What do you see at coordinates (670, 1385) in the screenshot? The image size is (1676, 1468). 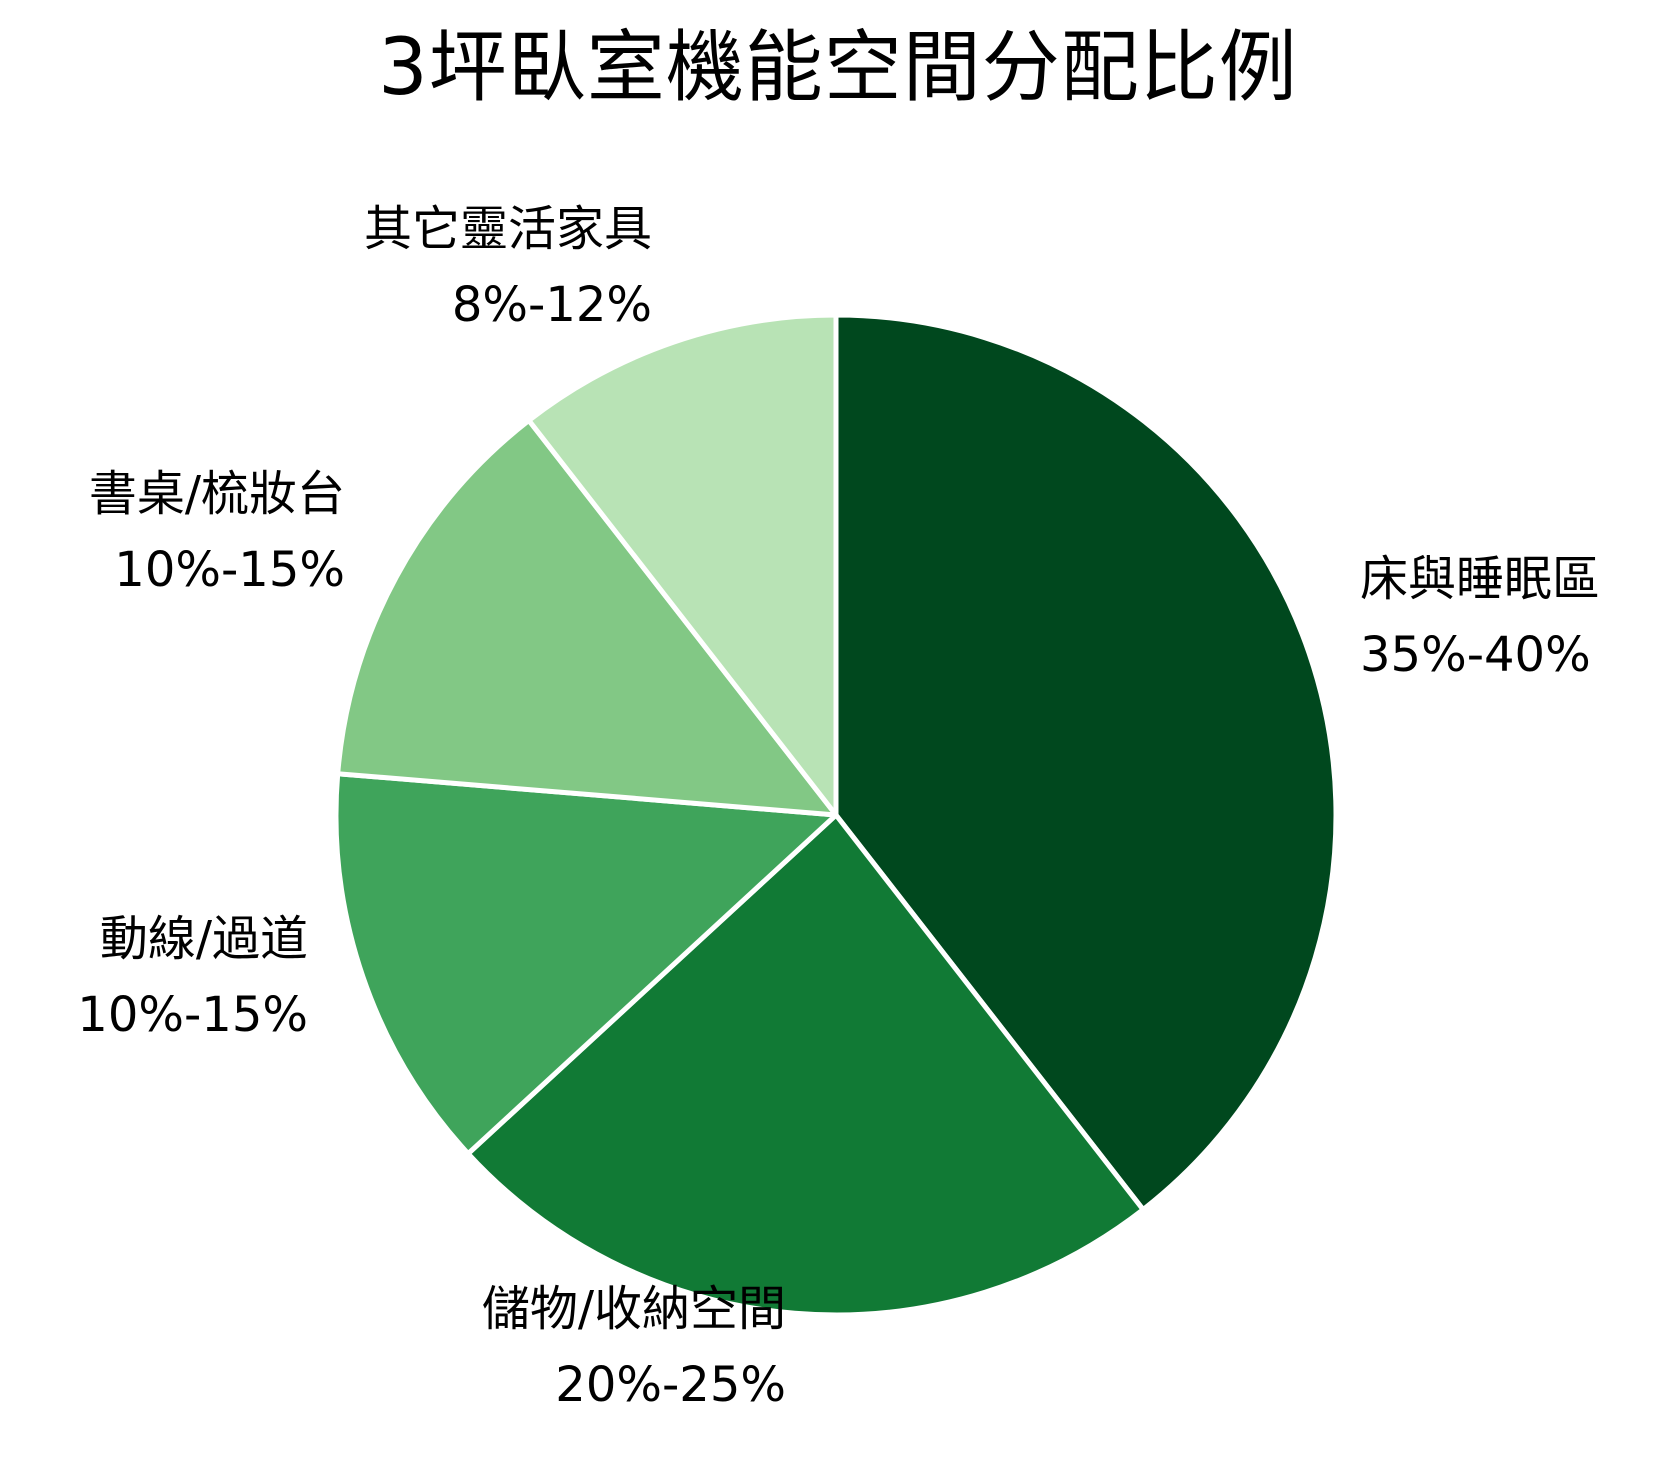 I see `slice-value-label-2: 20%-25%` at bounding box center [670, 1385].